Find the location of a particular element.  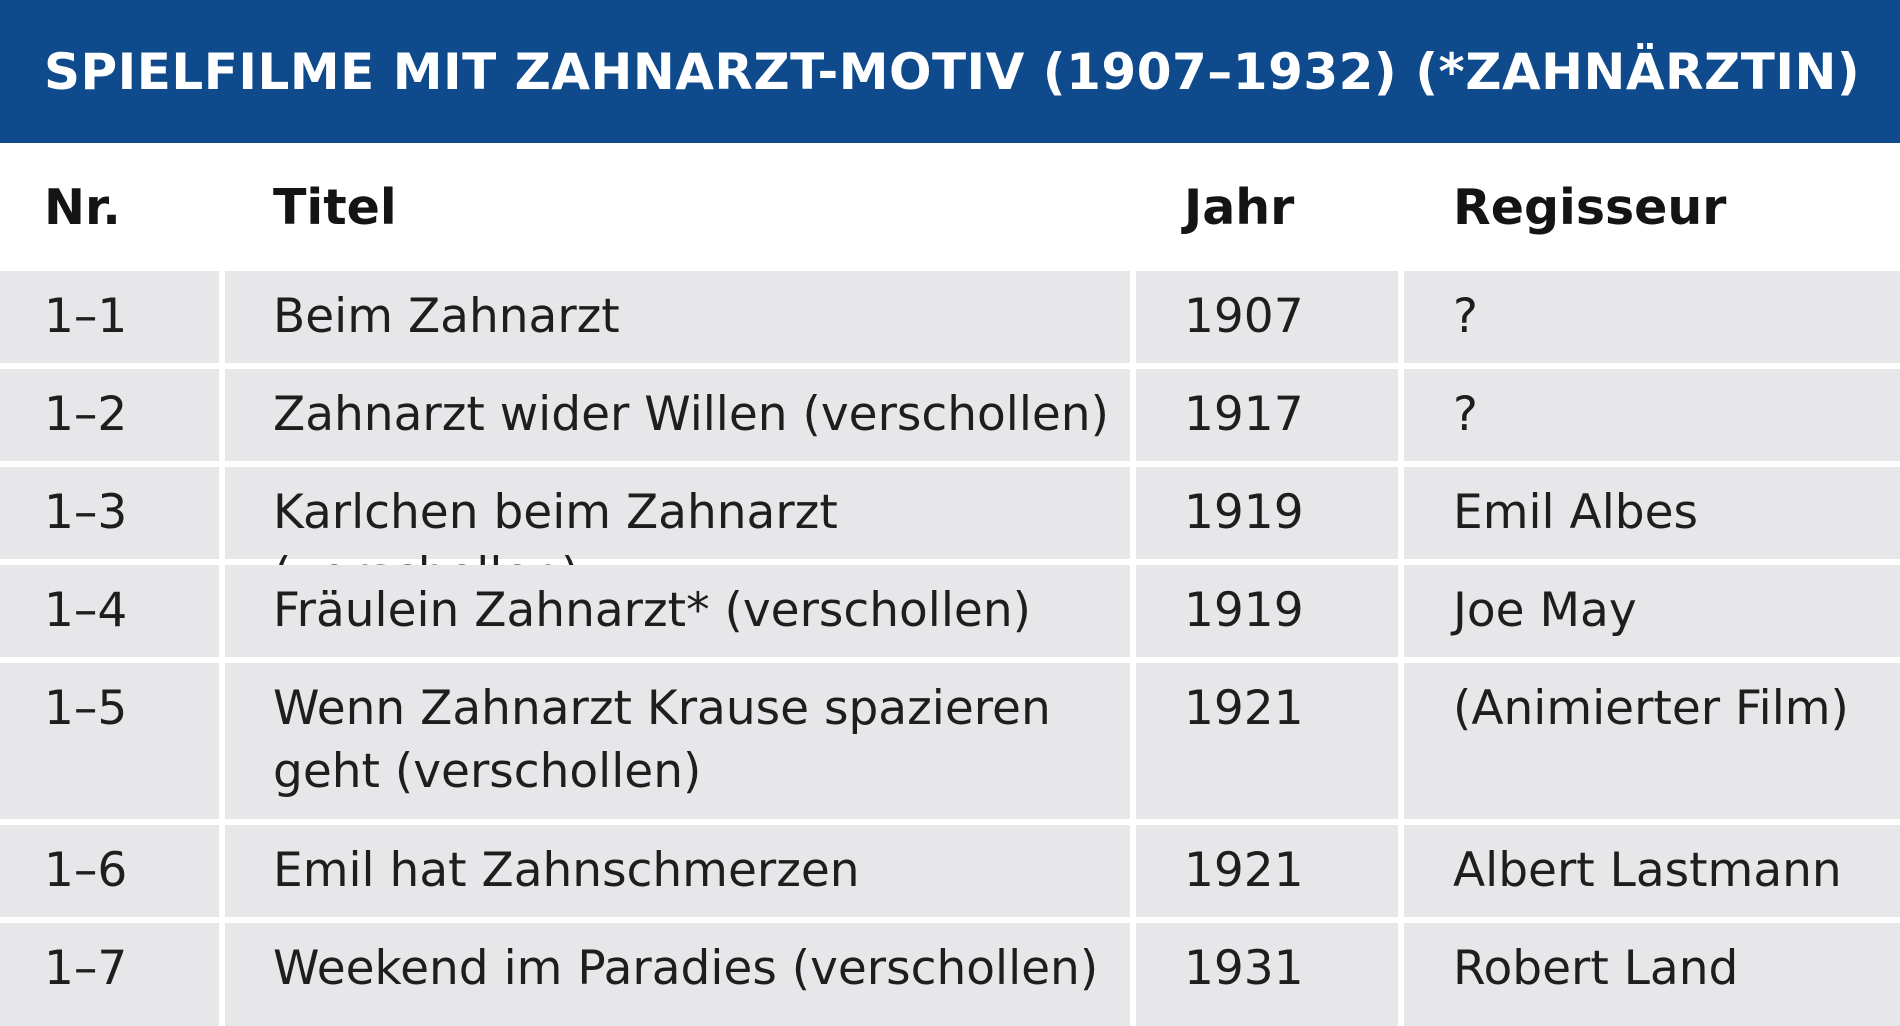

cell-titel: Emil hat Zahnschmerzen is located at coordinates (677, 871).